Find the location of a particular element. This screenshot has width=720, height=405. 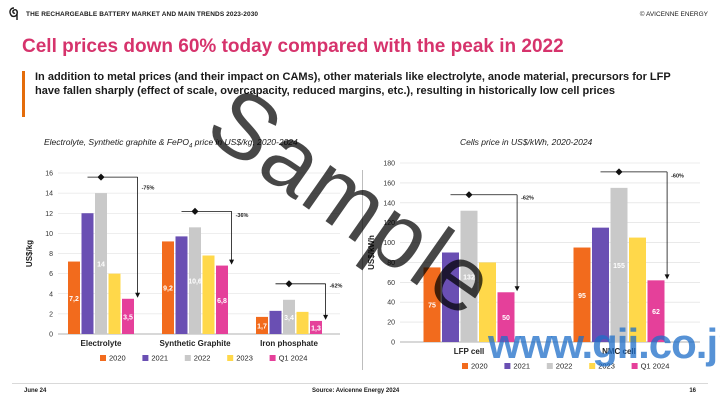

bar-electrolyte-q1-2024 is located at coordinates (128, 316).